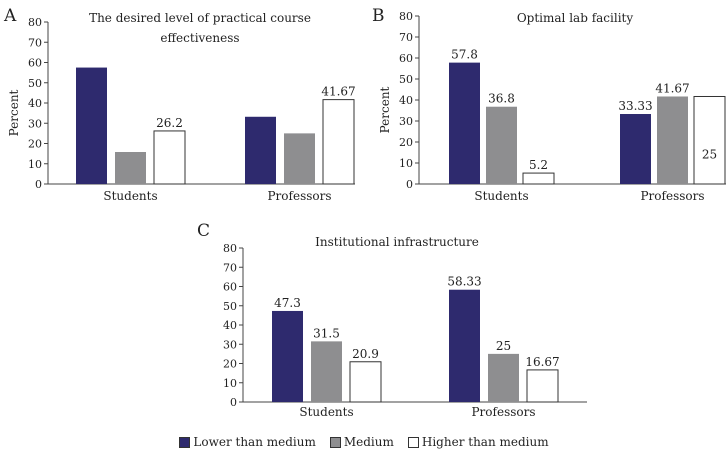 The image size is (728, 458). Describe the element at coordinates (538, 165) in the screenshot. I see `data-label-B-students-series-3: 5.2` at that location.